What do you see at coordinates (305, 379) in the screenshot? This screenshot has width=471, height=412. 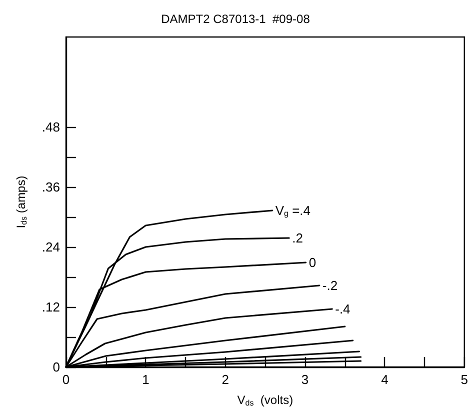 I see `x-tick-label: 3` at bounding box center [305, 379].